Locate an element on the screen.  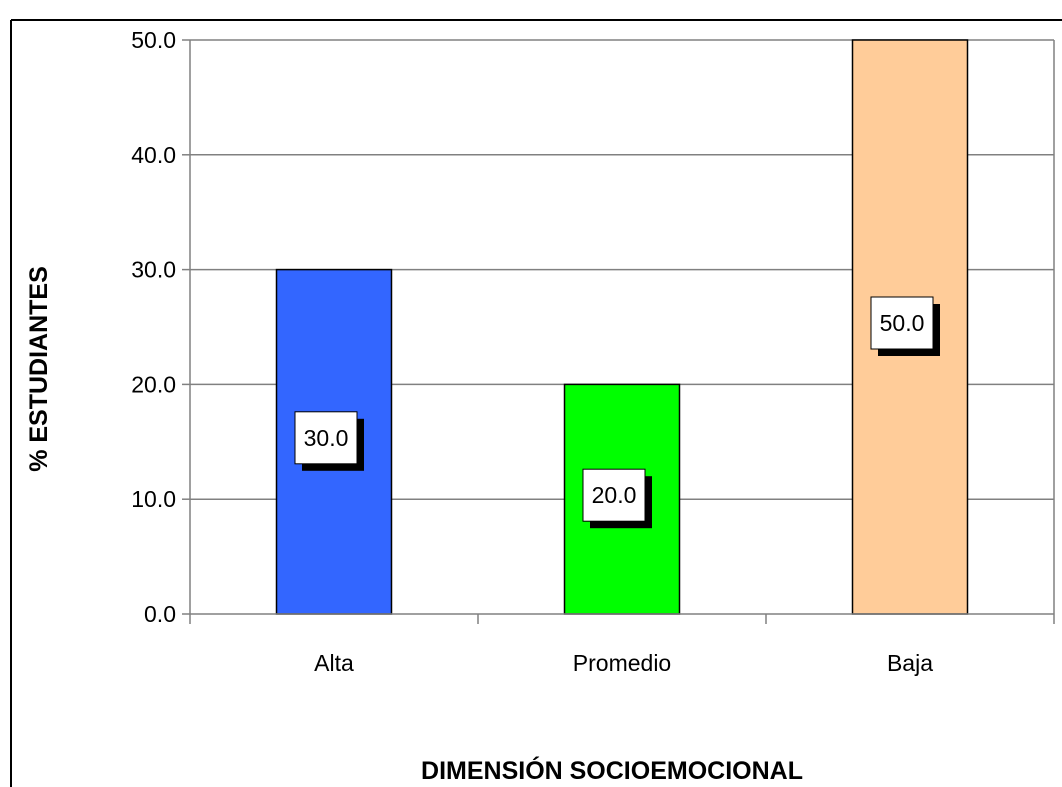
x-tick-label: Promedio is located at coordinates (622, 663).